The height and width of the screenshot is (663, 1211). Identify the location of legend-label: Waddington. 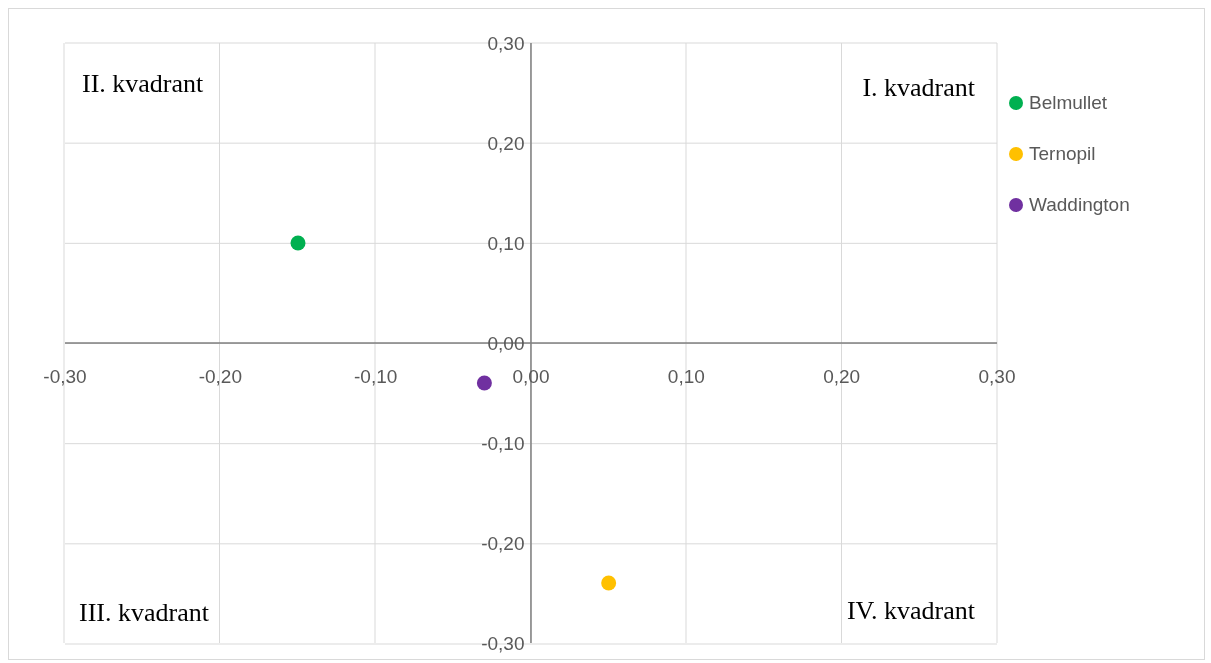
(1079, 204).